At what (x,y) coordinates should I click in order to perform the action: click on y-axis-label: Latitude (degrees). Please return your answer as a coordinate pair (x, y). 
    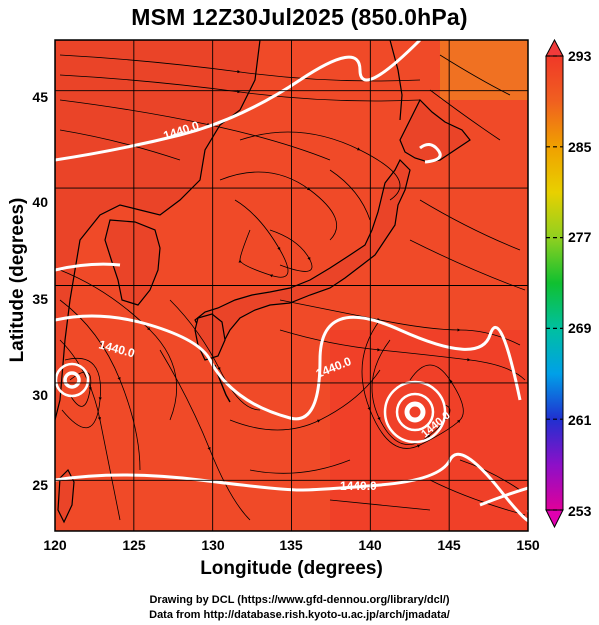
    Looking at the image, I should click on (17, 280).